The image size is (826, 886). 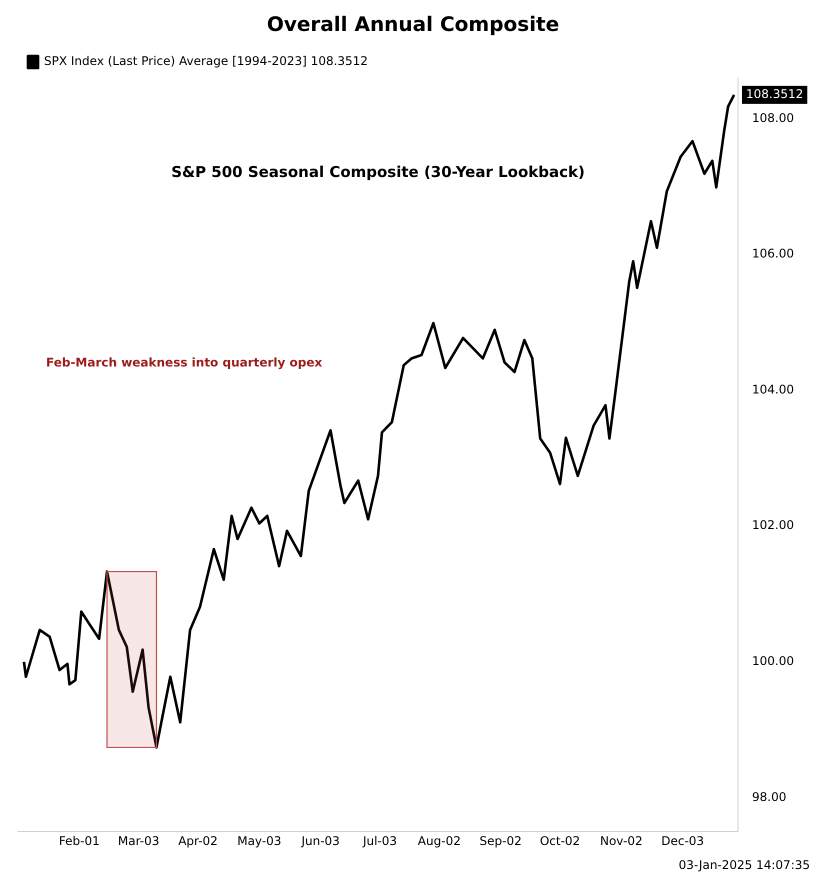 I want to click on y-tick-label: 108.00, so click(x=773, y=117).